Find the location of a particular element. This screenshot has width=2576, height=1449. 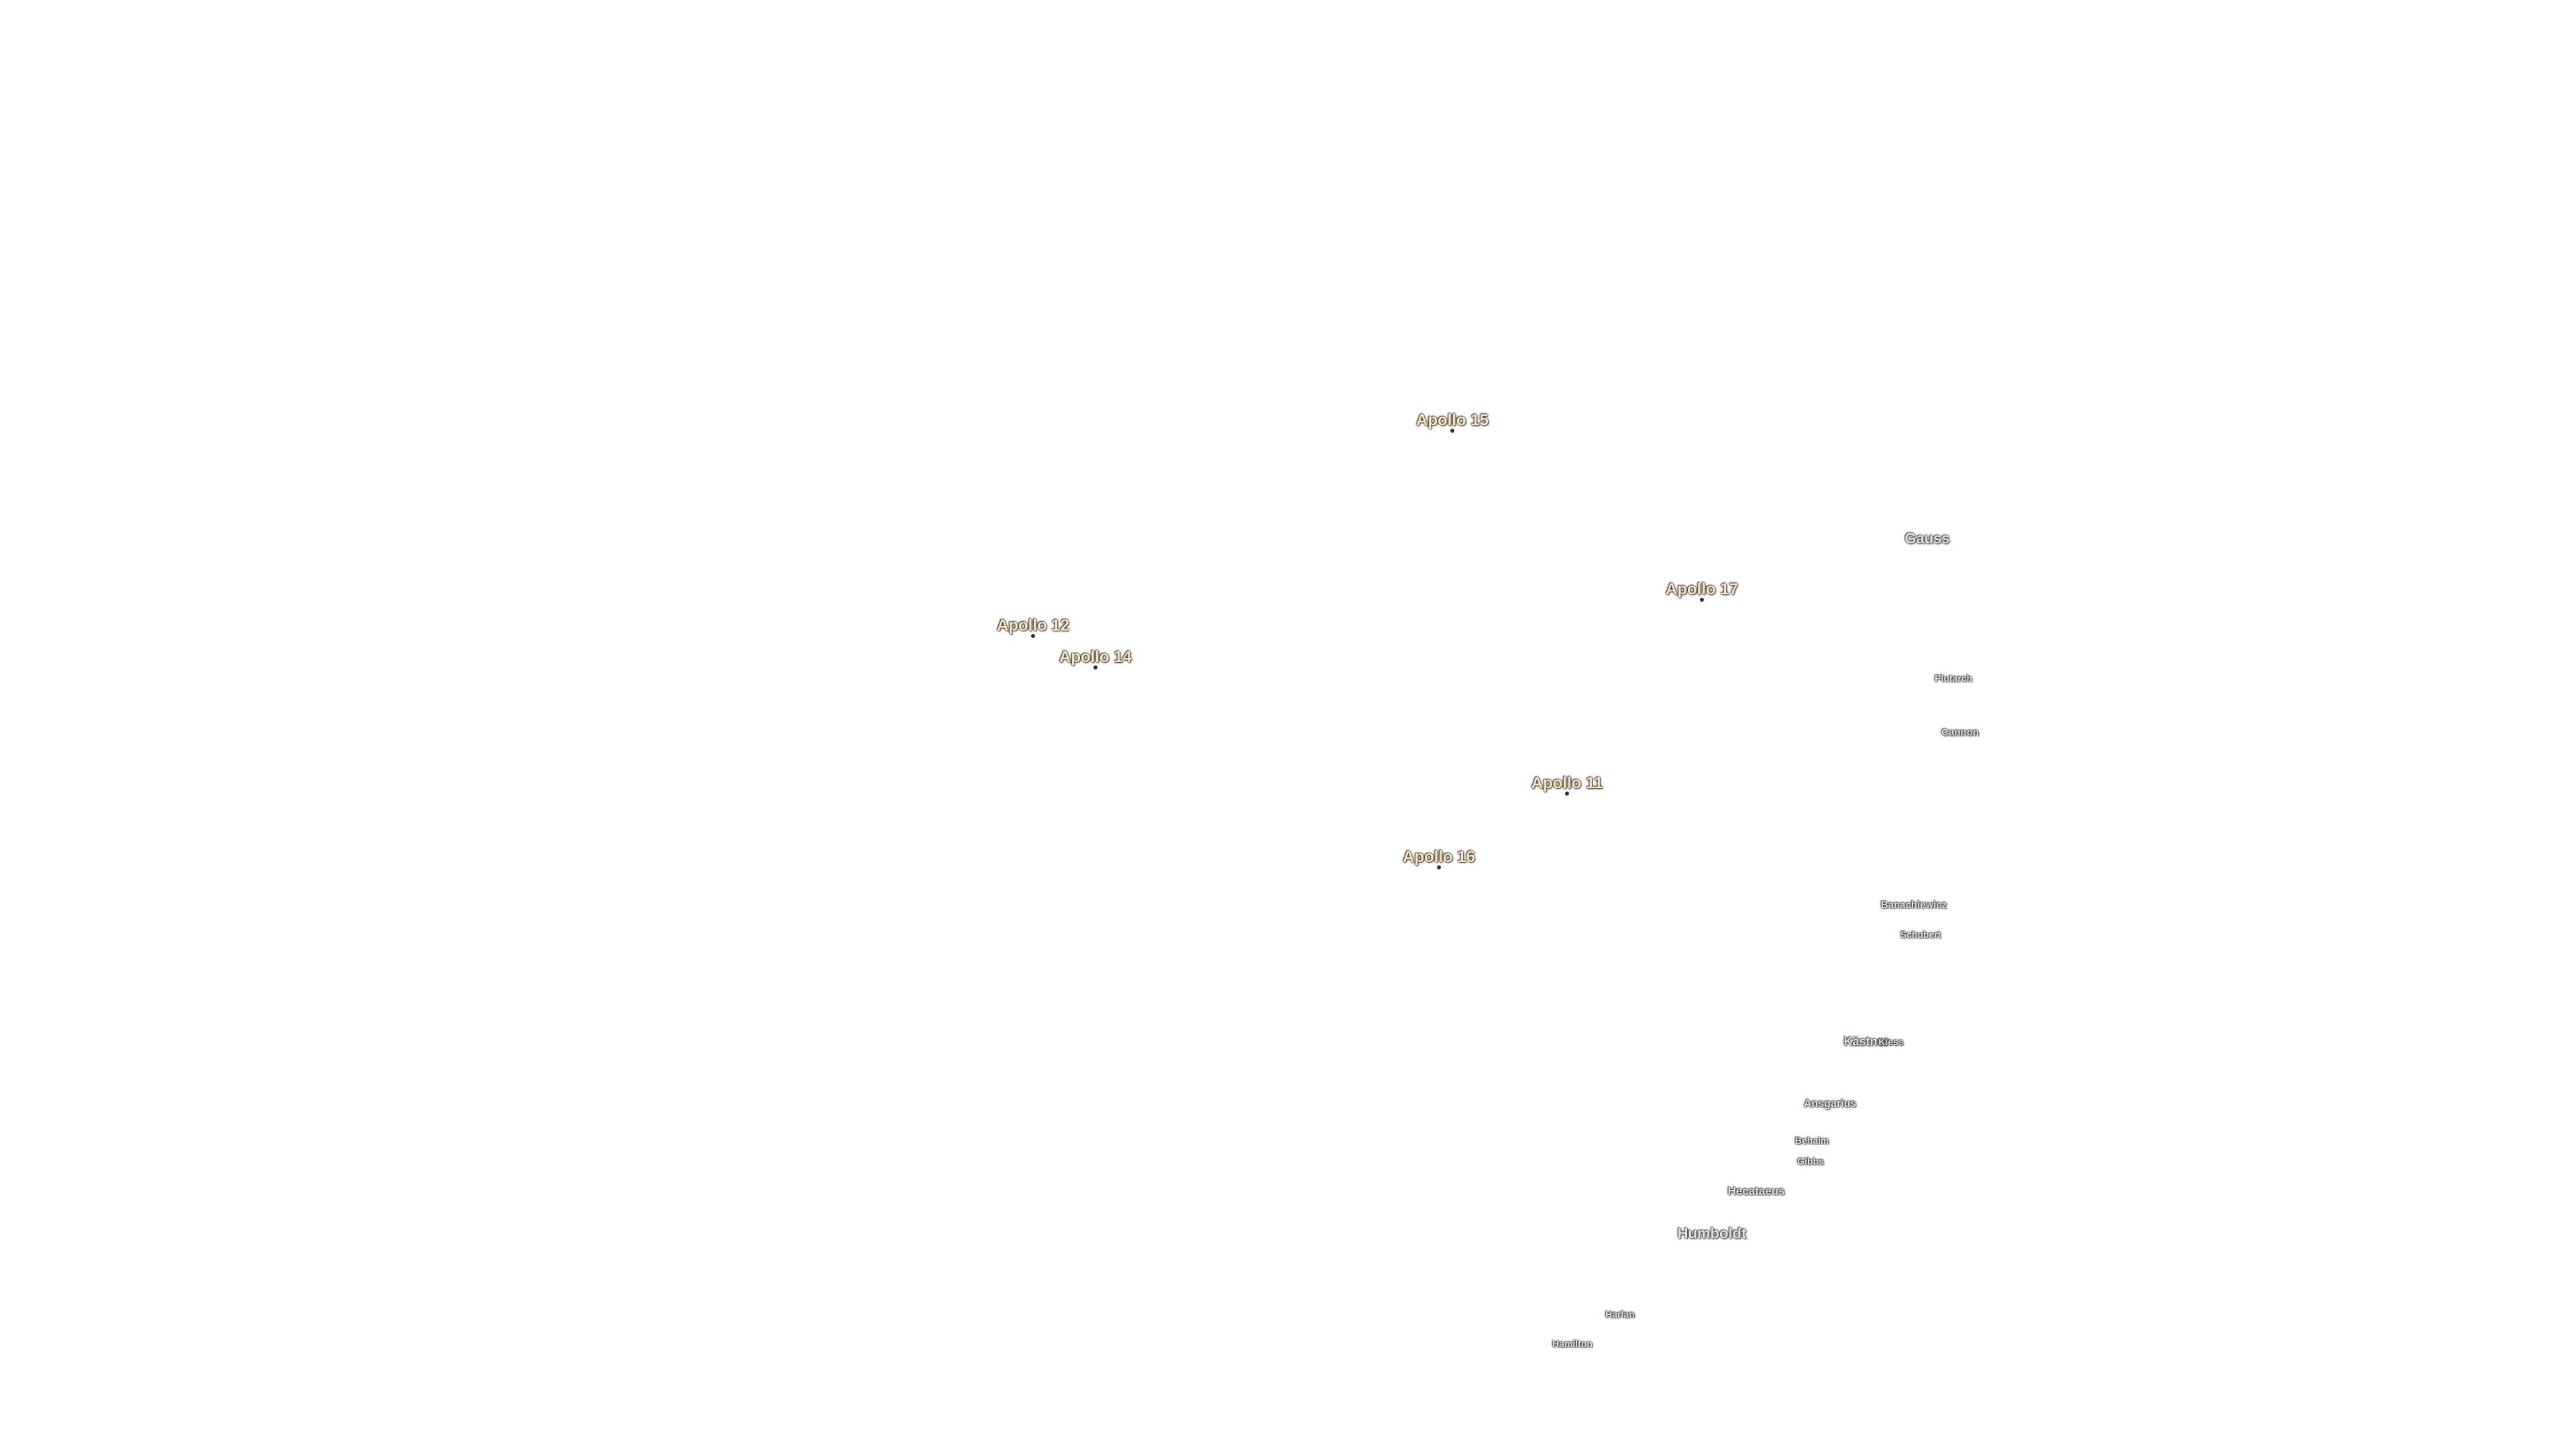

crater-label: Hamilton is located at coordinates (1572, 1343).